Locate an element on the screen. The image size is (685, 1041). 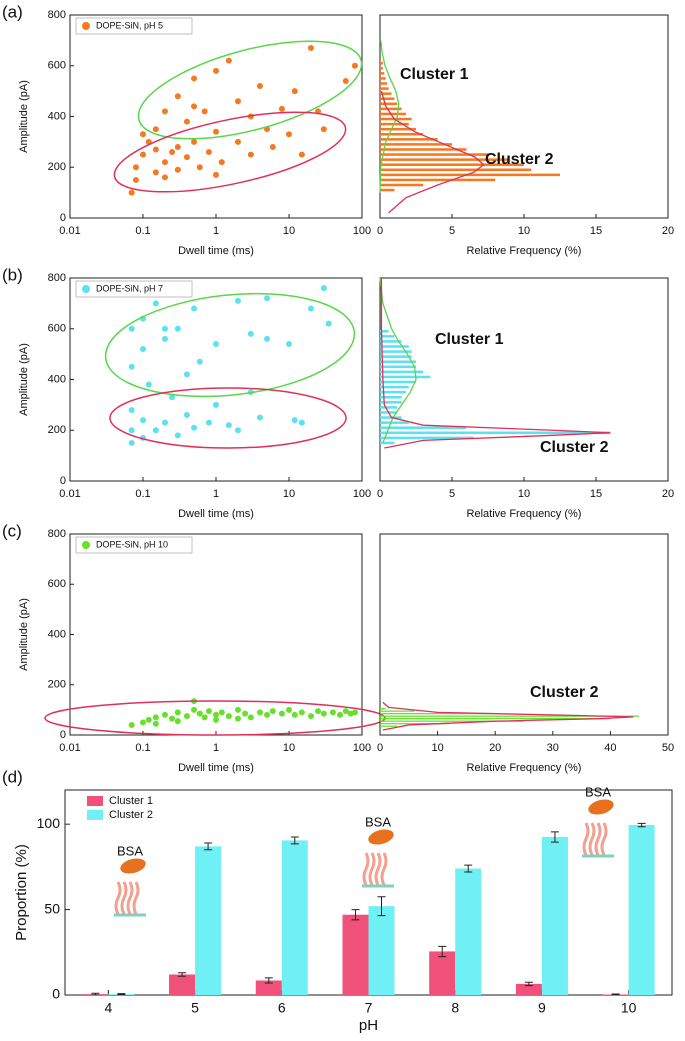
protein-icon is located at coordinates (133, 866).